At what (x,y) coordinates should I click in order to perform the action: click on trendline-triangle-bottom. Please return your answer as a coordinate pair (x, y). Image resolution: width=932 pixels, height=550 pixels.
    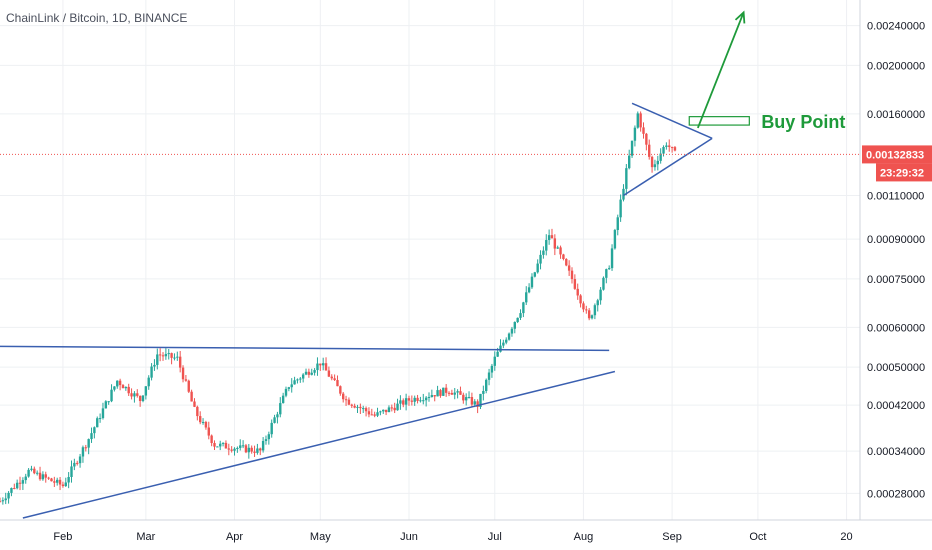
    Looking at the image, I should click on (668, 167).